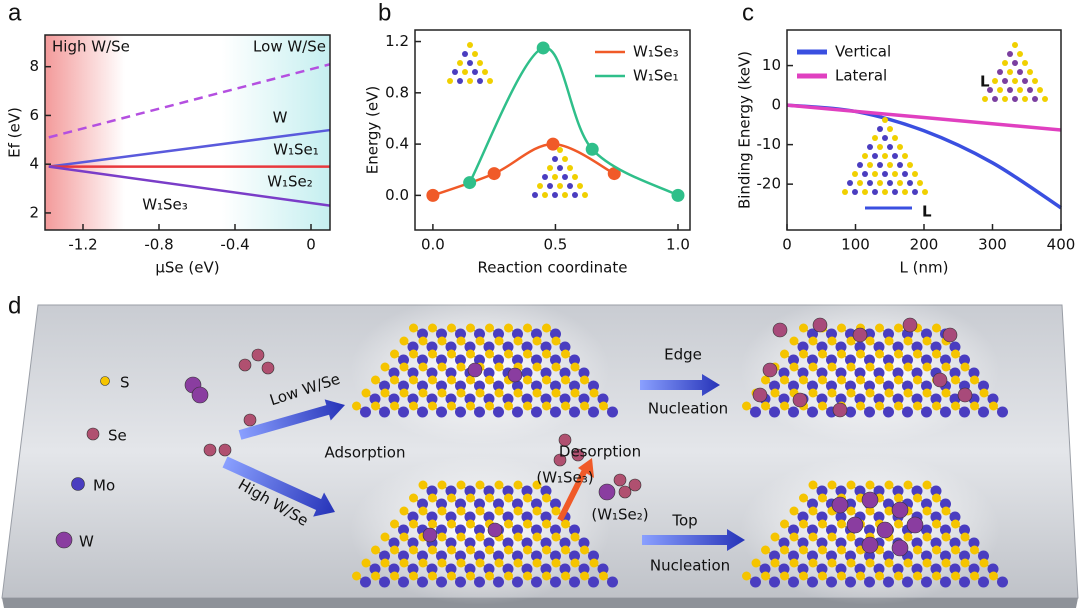 The image size is (1080, 611). I want to click on x-tick-label: 1.0, so click(678, 245).